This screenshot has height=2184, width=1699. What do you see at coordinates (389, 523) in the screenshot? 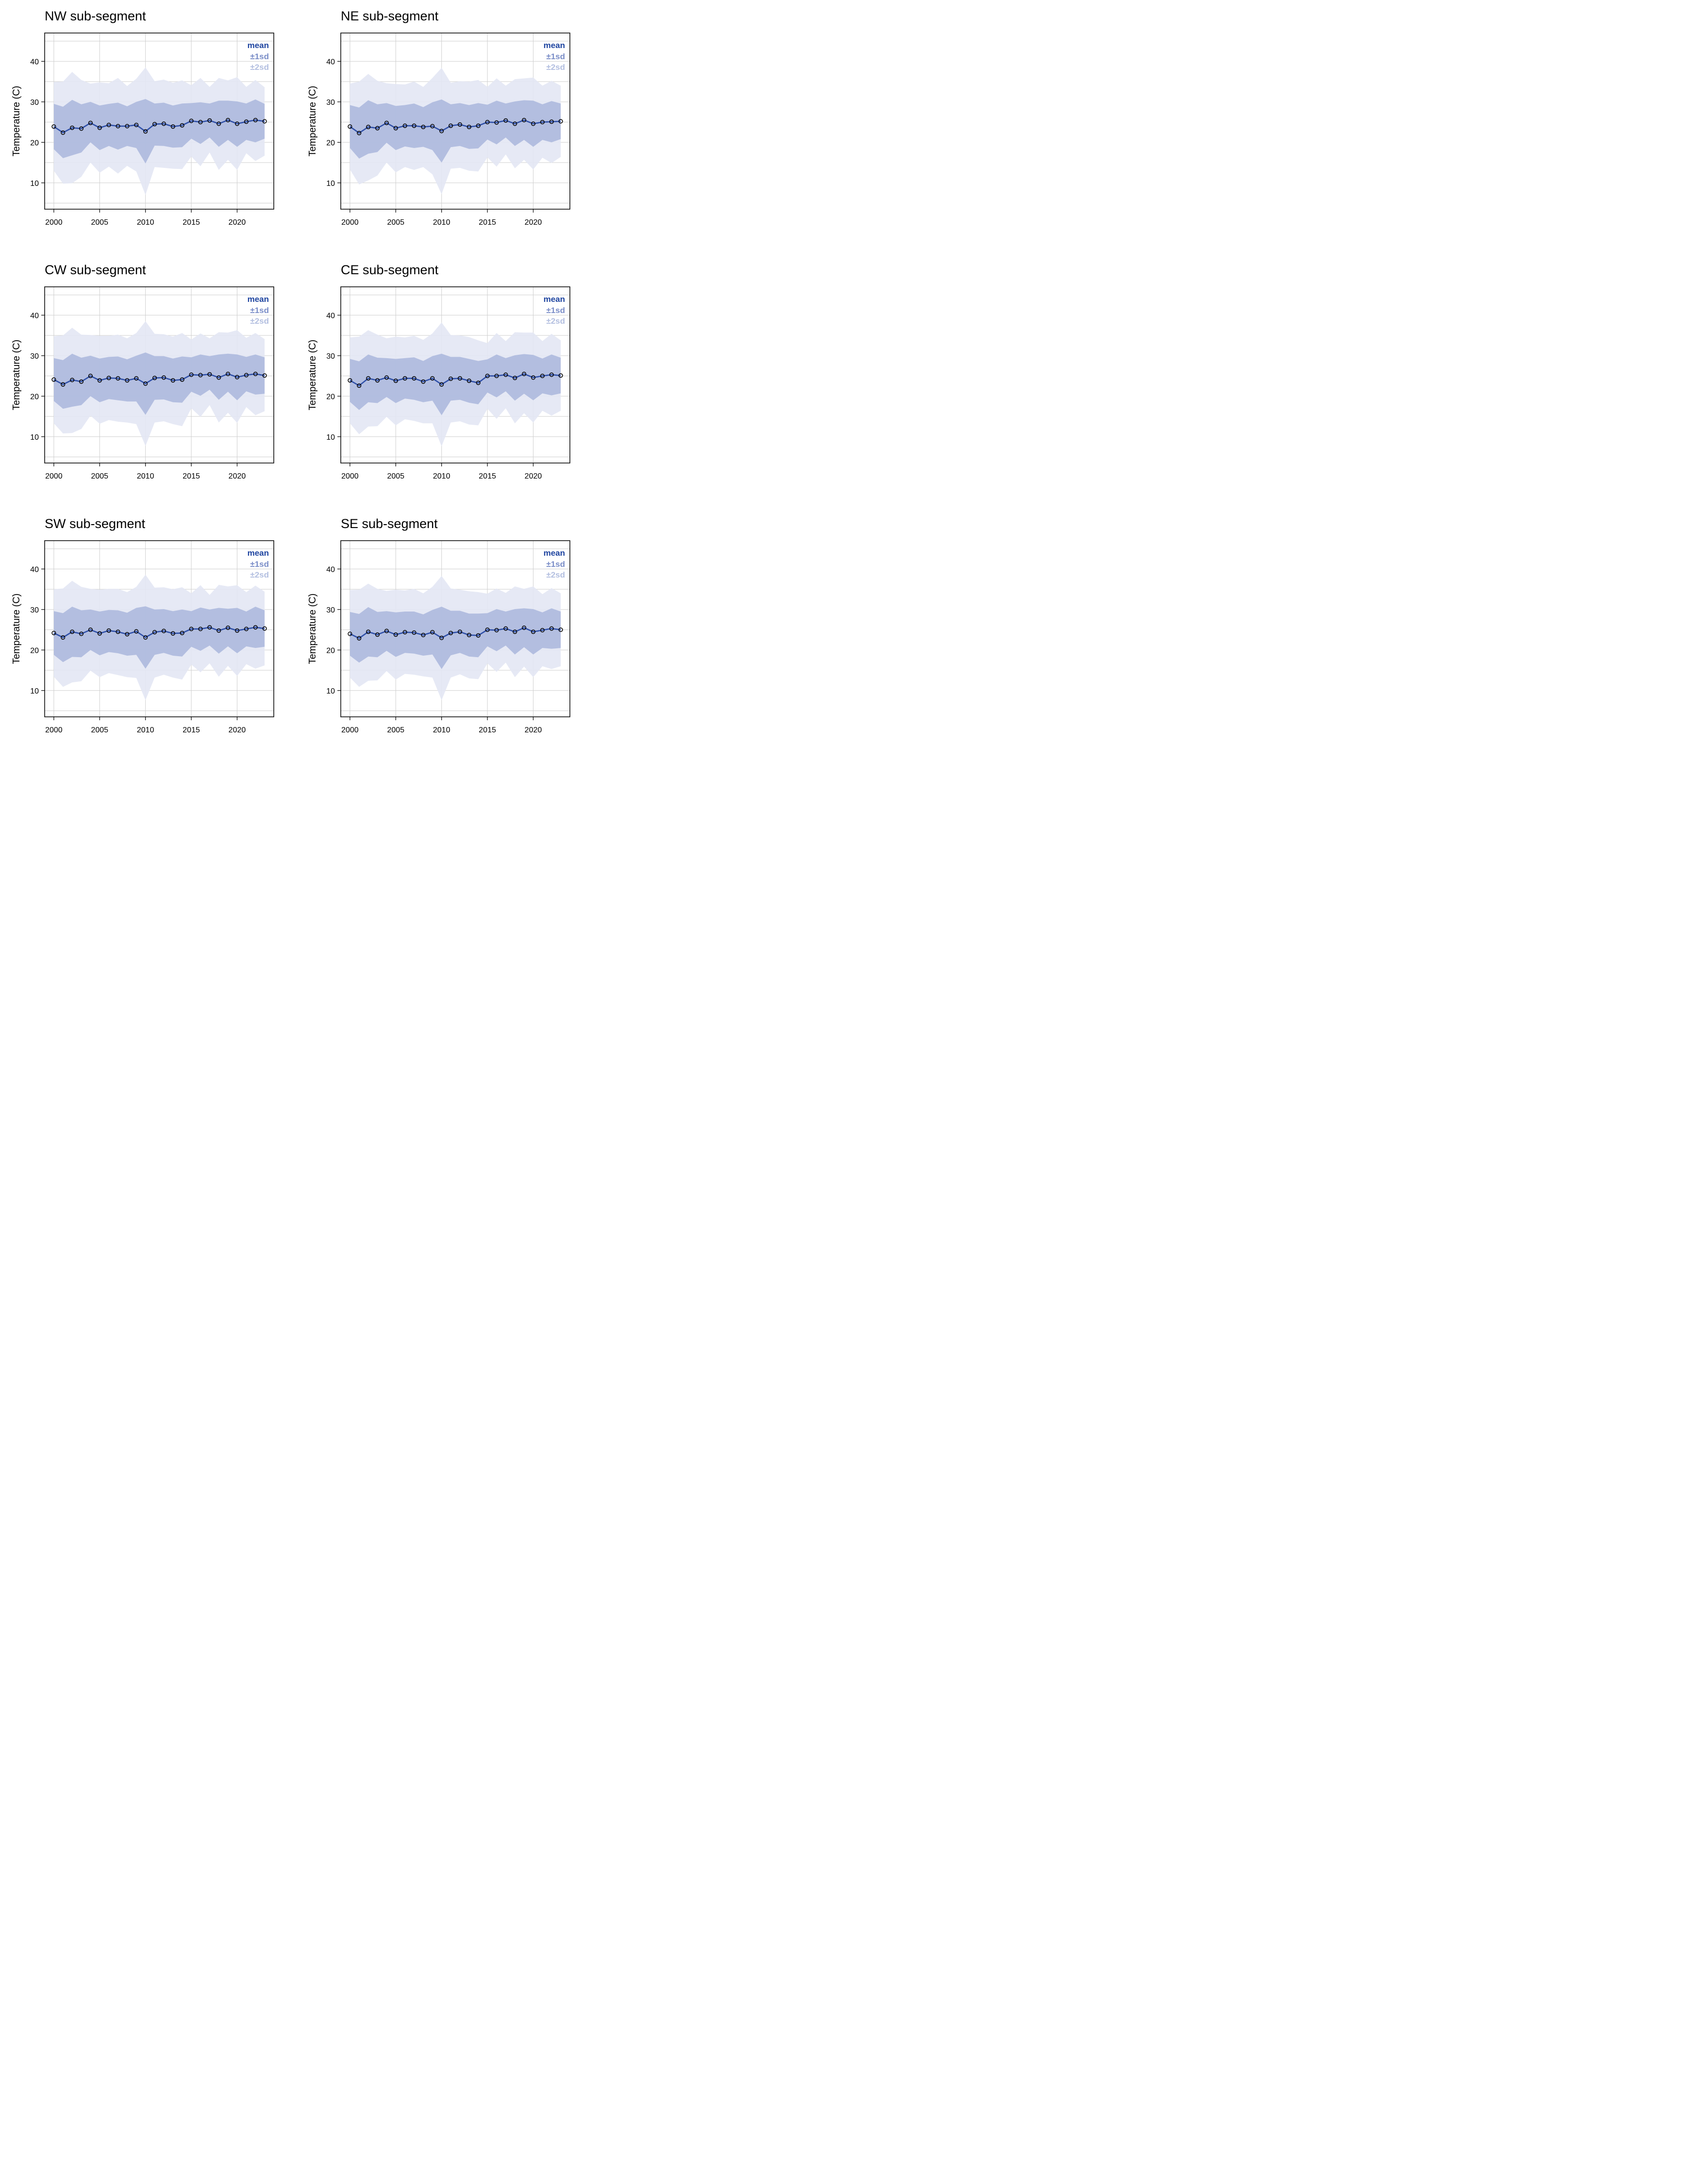
I see `panel-title: SE sub-segment` at bounding box center [389, 523].